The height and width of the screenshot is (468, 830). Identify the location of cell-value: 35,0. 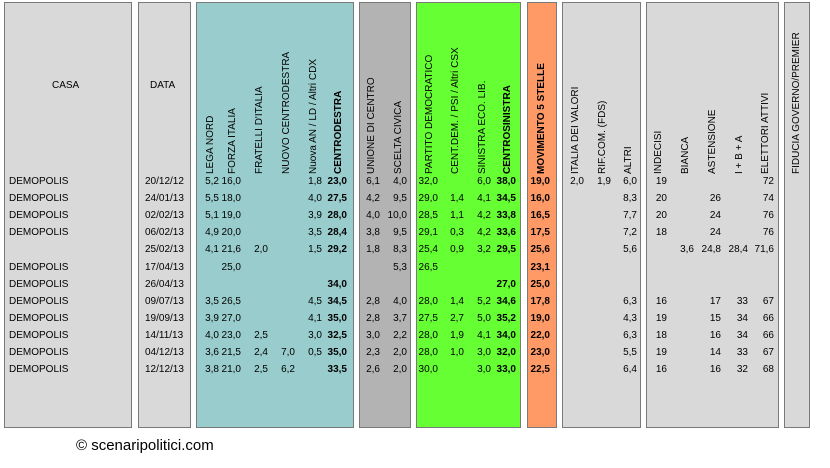
(337, 318).